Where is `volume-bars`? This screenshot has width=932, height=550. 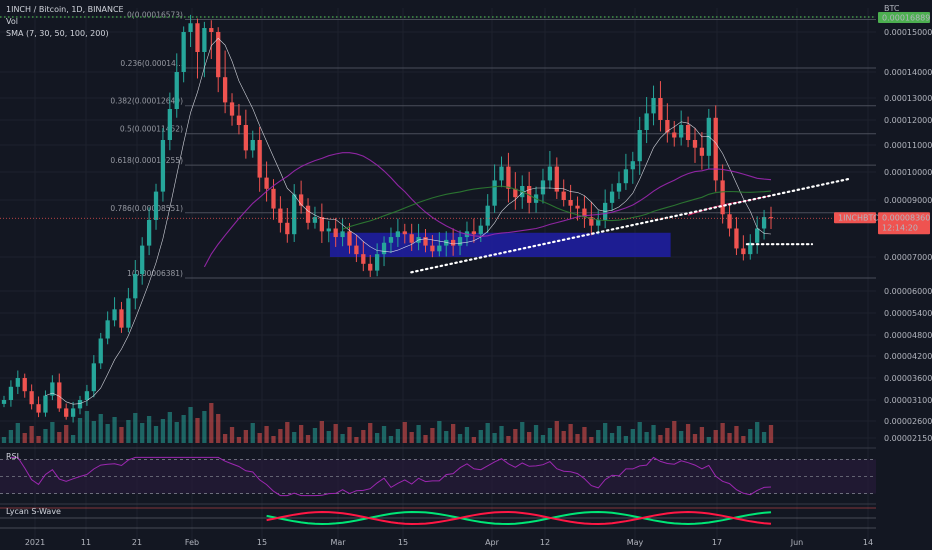
volume-bars is located at coordinates (387, 423).